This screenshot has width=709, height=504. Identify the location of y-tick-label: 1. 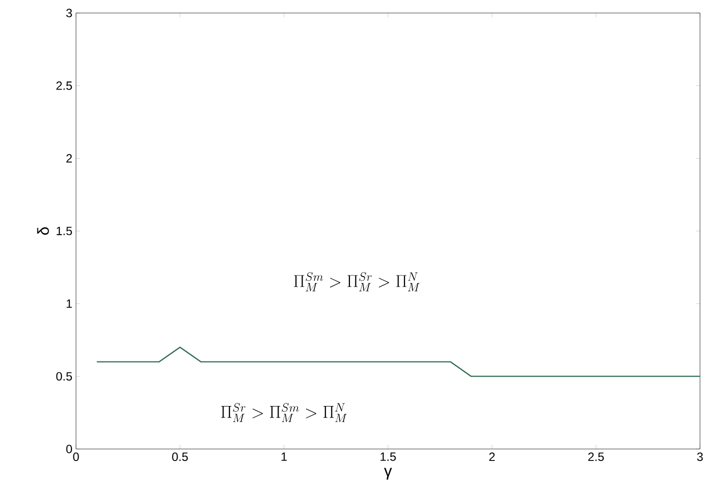
(69, 304).